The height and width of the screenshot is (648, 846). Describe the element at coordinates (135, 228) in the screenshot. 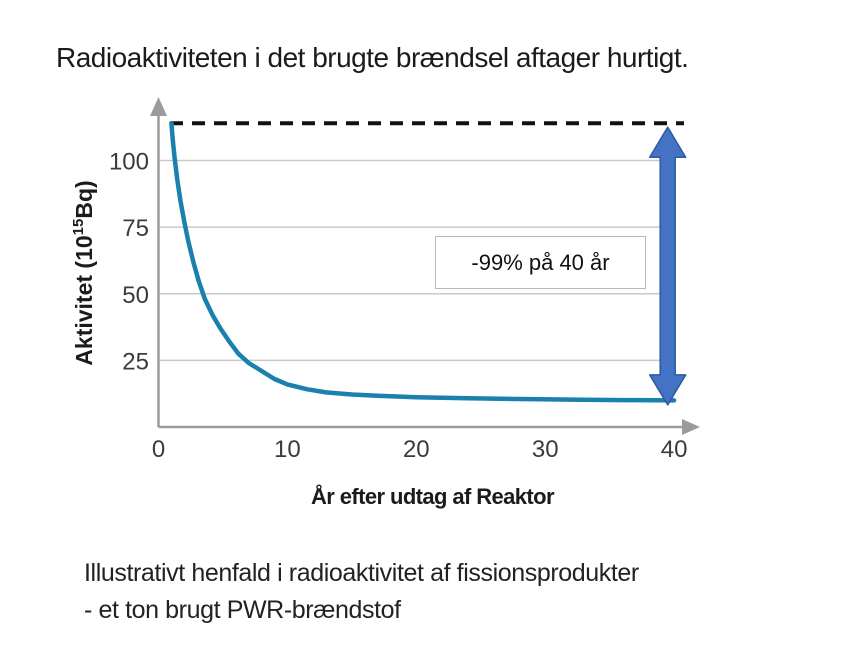

I see `y-tick-label: 75` at that location.